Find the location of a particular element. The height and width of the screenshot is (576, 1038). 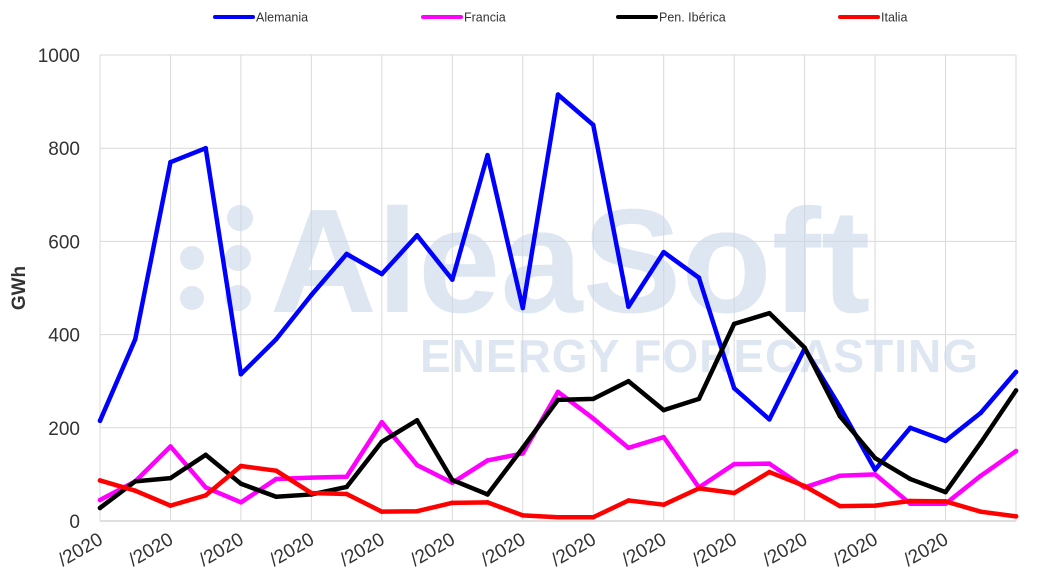

legend-label: Francia is located at coordinates (485, 18).